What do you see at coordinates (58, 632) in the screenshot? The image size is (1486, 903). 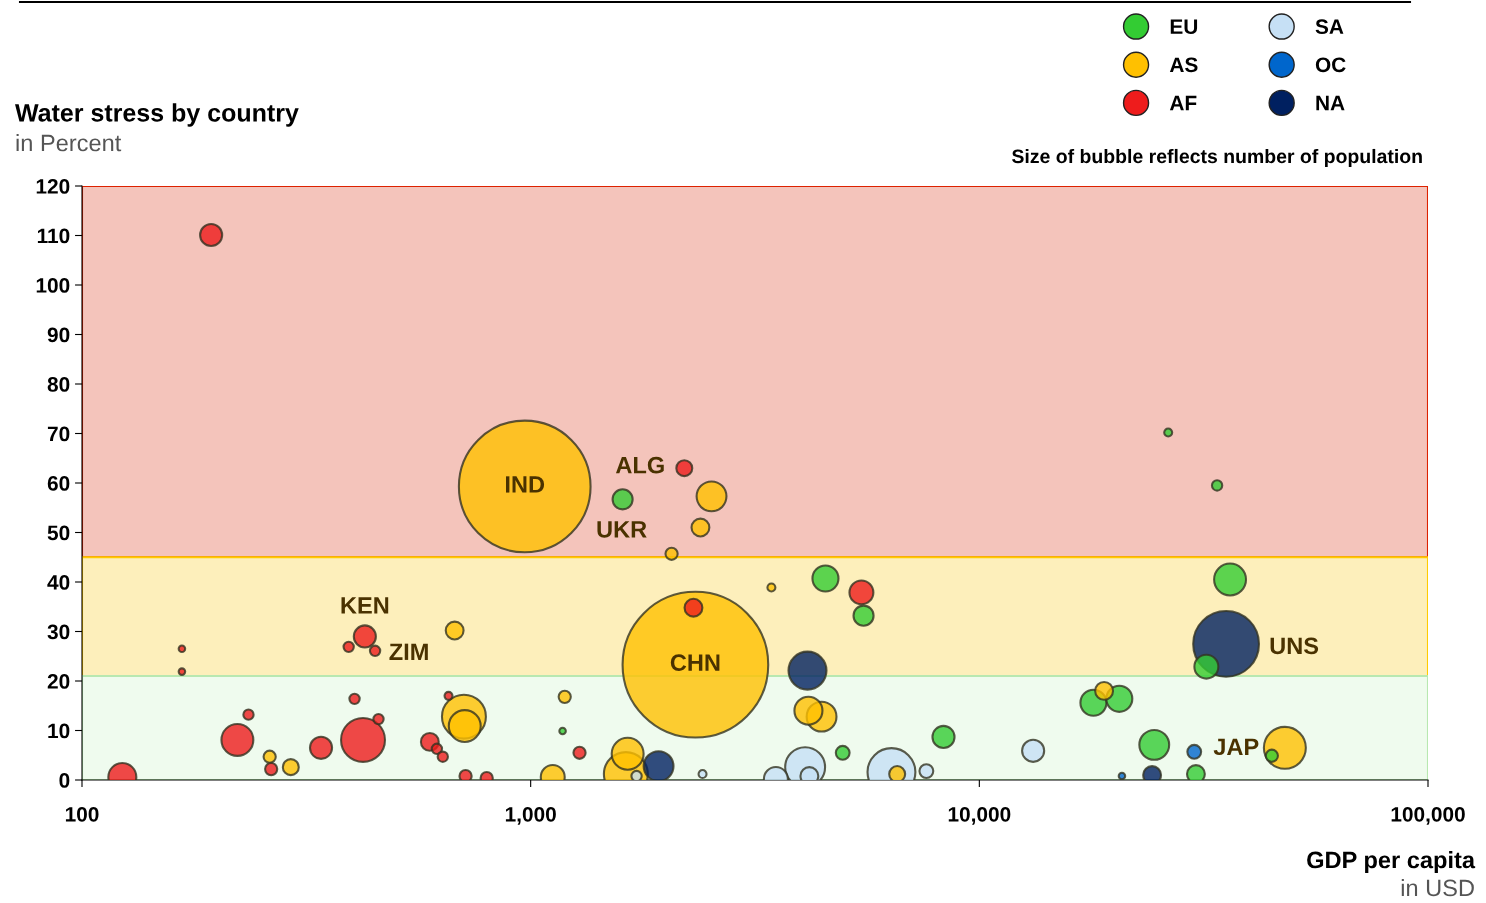 I see `y-tick-label: 30` at bounding box center [58, 632].